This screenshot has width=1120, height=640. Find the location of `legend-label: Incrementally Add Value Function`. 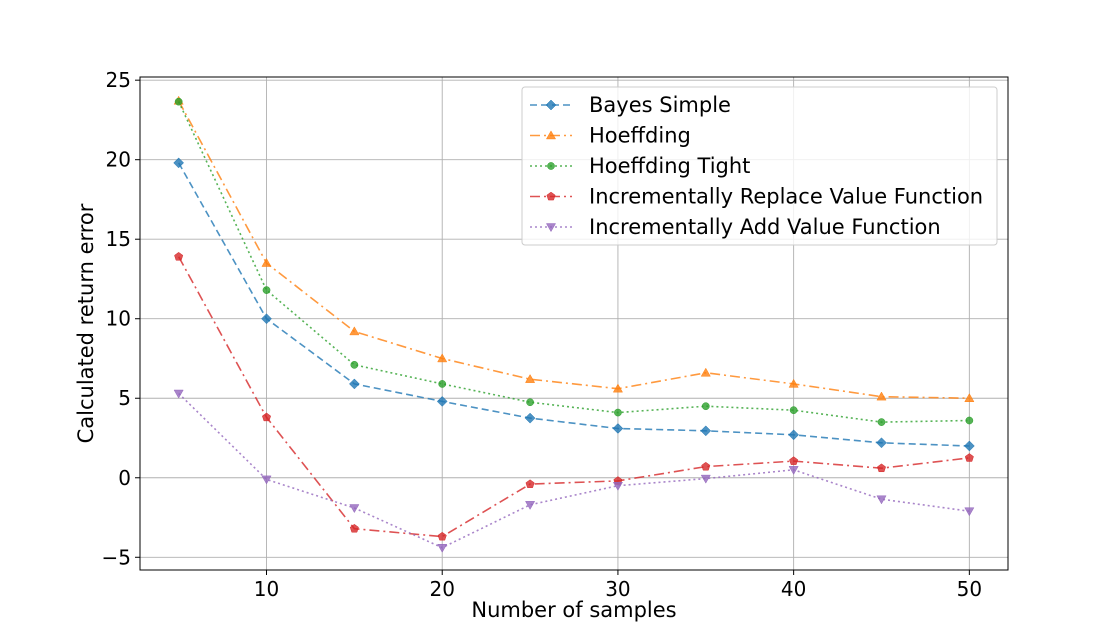

legend-label: Incrementally Add Value Function is located at coordinates (765, 227).